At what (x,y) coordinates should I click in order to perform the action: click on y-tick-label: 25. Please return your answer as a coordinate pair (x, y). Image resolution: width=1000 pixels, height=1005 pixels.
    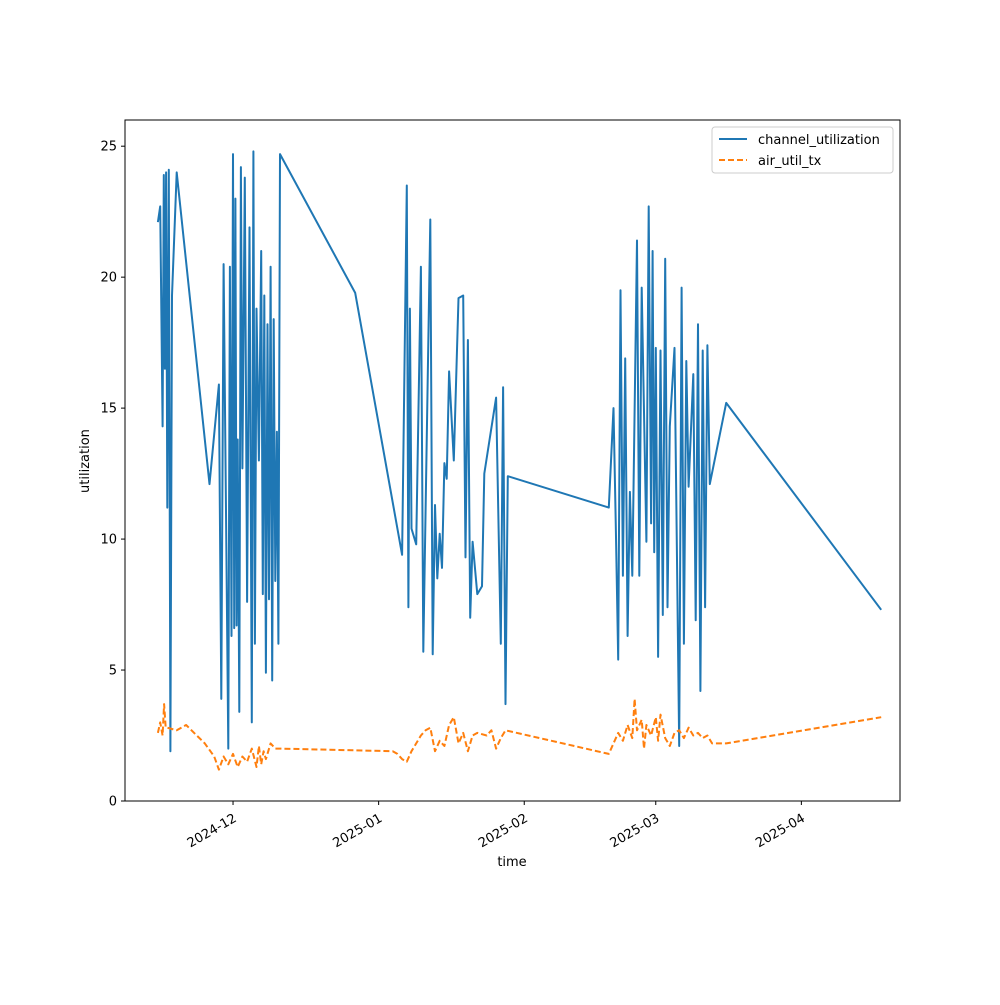
    Looking at the image, I should click on (108, 147).